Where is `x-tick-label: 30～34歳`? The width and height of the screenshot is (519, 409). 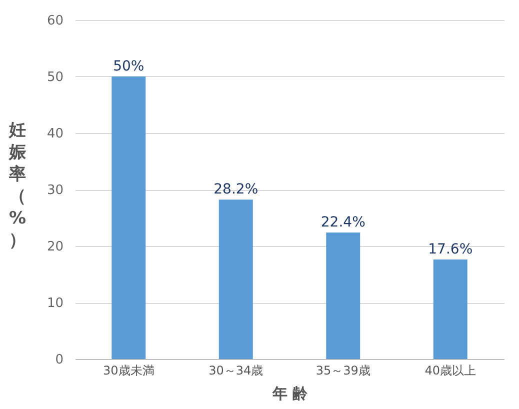
x-tick-label: 30～34歳 is located at coordinates (236, 371).